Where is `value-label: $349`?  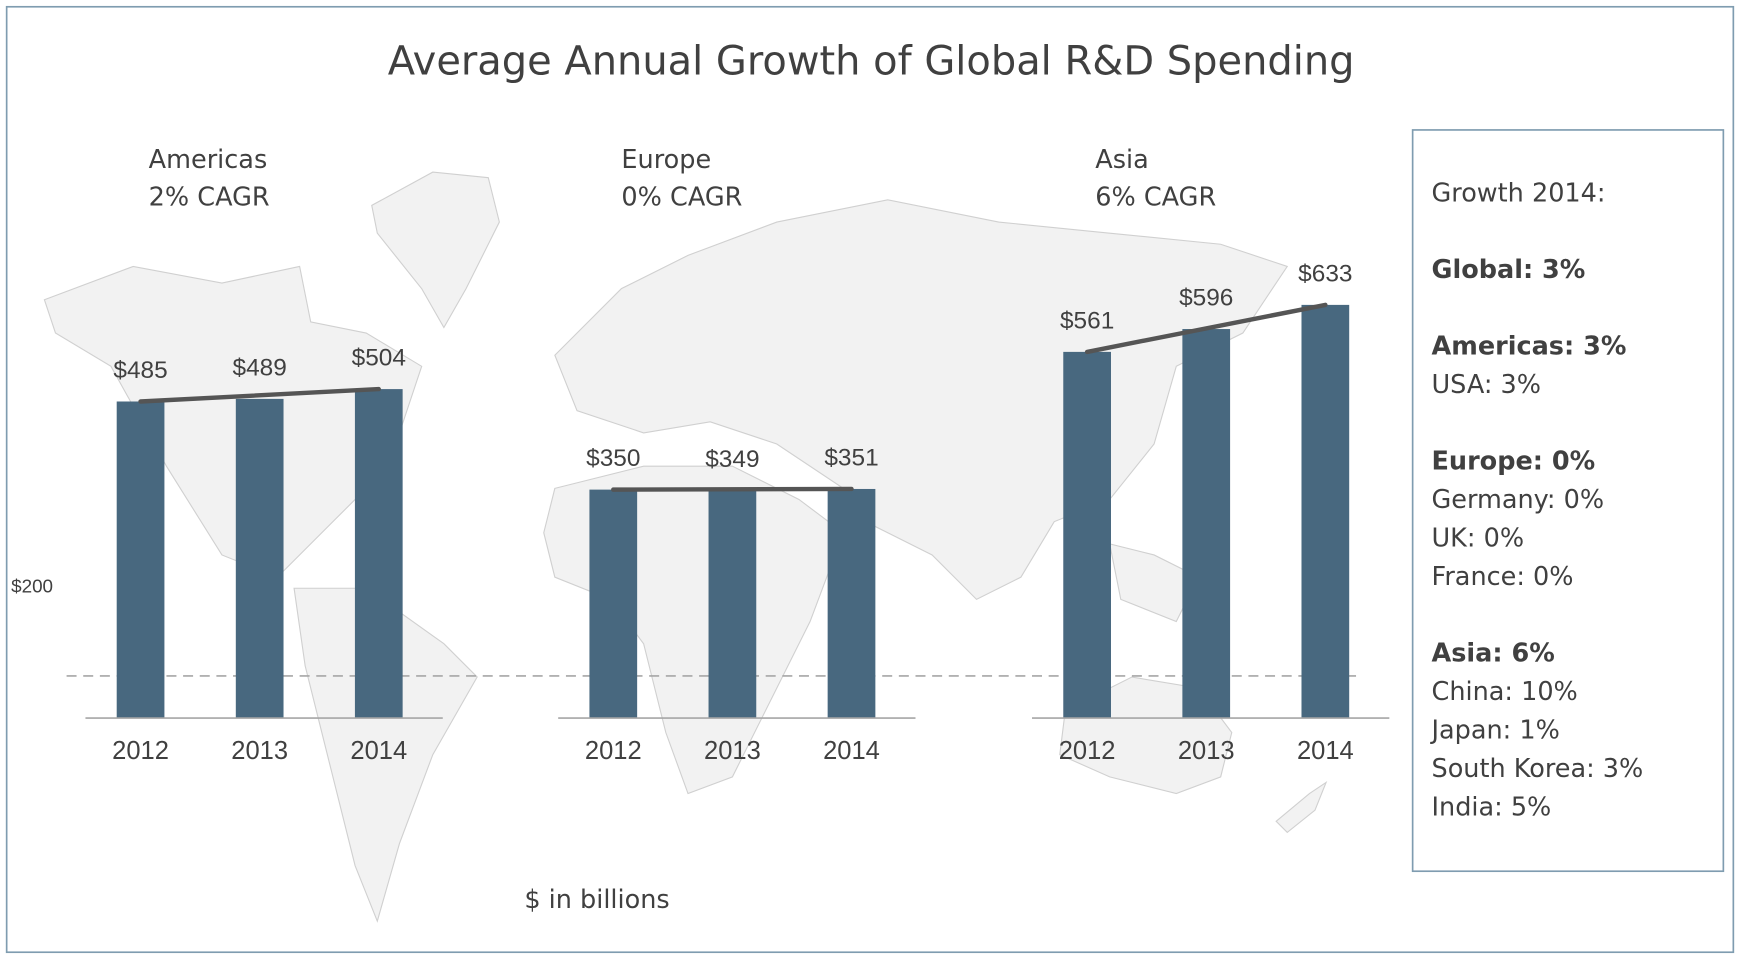 value-label: $349 is located at coordinates (732, 459).